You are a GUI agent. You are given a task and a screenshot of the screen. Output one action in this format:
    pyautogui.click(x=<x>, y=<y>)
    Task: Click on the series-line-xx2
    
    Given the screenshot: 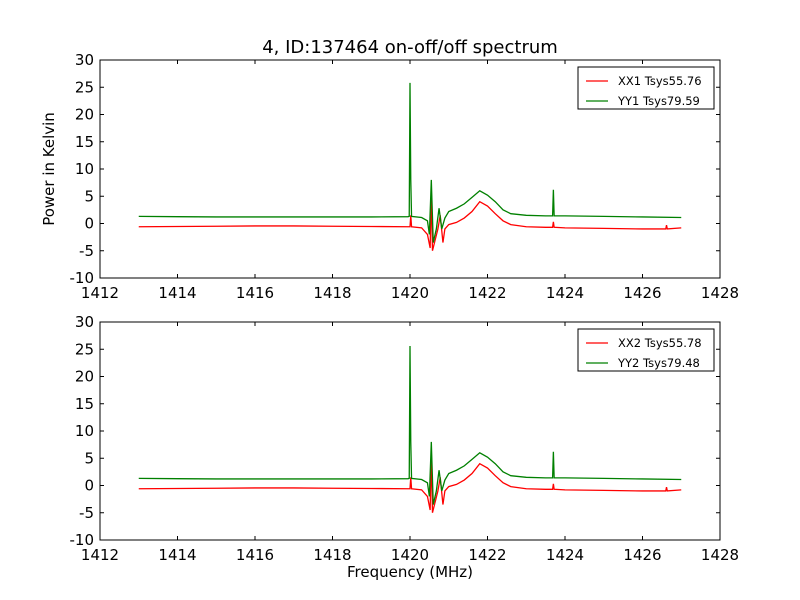 What is the action you would take?
    pyautogui.click(x=410, y=482)
    